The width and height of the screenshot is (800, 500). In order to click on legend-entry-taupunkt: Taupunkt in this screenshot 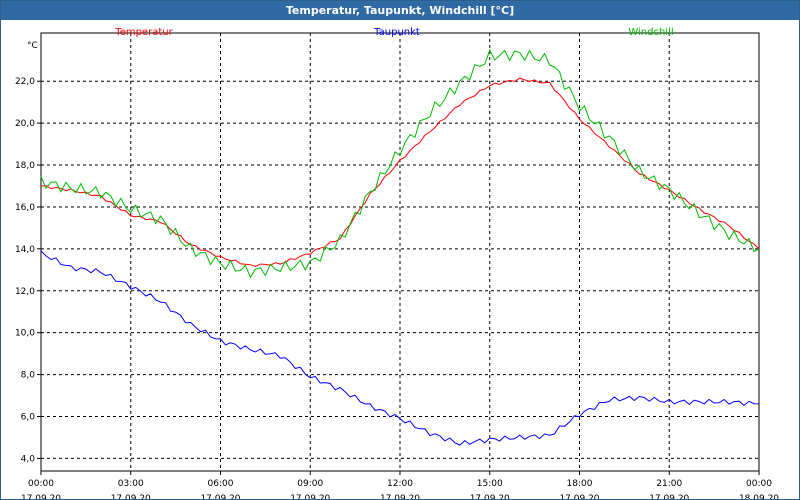, I will do `click(396, 32)`.